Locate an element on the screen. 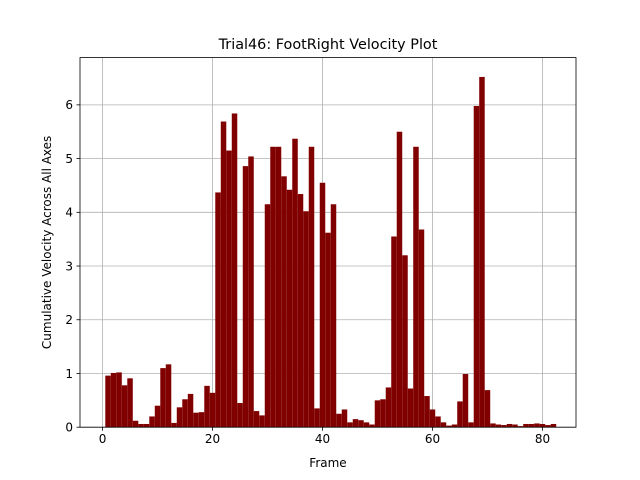 The width and height of the screenshot is (640, 480). chart-title: Trial46: FootRight Velocity Plot is located at coordinates (328, 45).